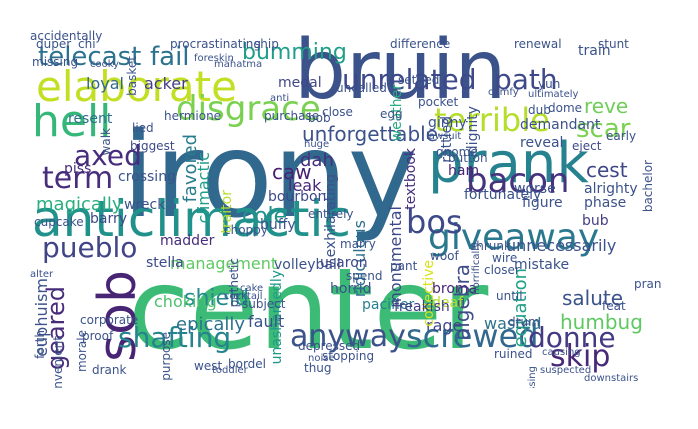 The image size is (698, 429). What do you see at coordinates (238, 64) in the screenshot?
I see `word: mahatma` at bounding box center [238, 64].